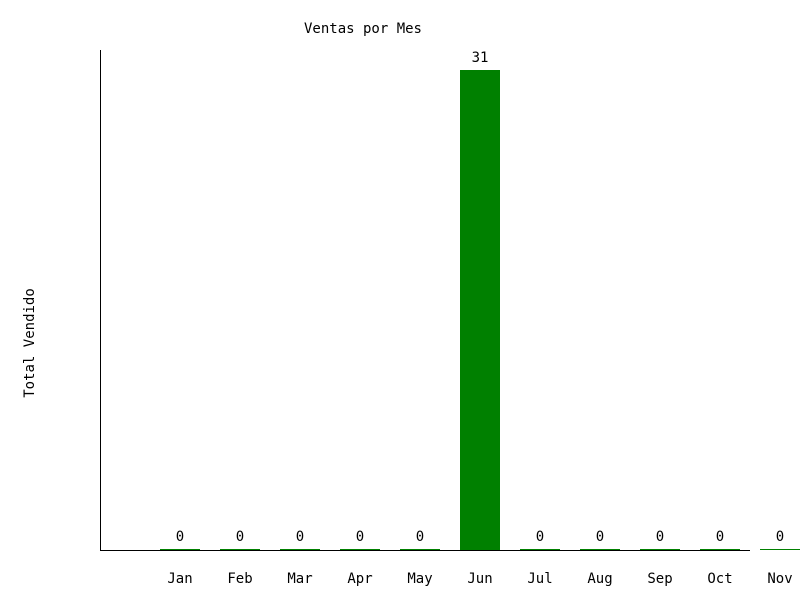  Describe the element at coordinates (179, 579) in the screenshot. I see `x-tick-label-jan: Jan` at that location.